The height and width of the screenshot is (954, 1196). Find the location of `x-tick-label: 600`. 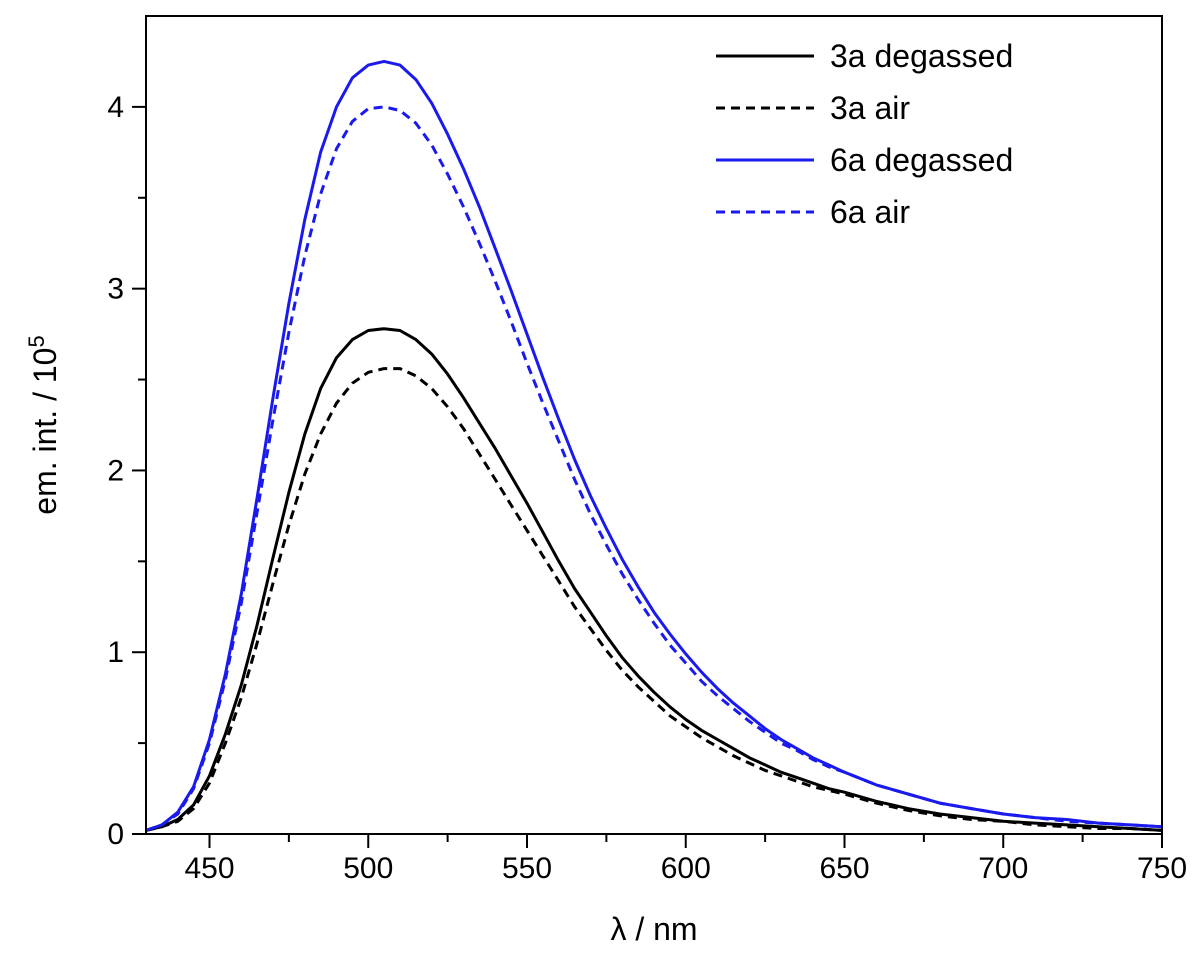

x-tick-label: 600 is located at coordinates (686, 868).